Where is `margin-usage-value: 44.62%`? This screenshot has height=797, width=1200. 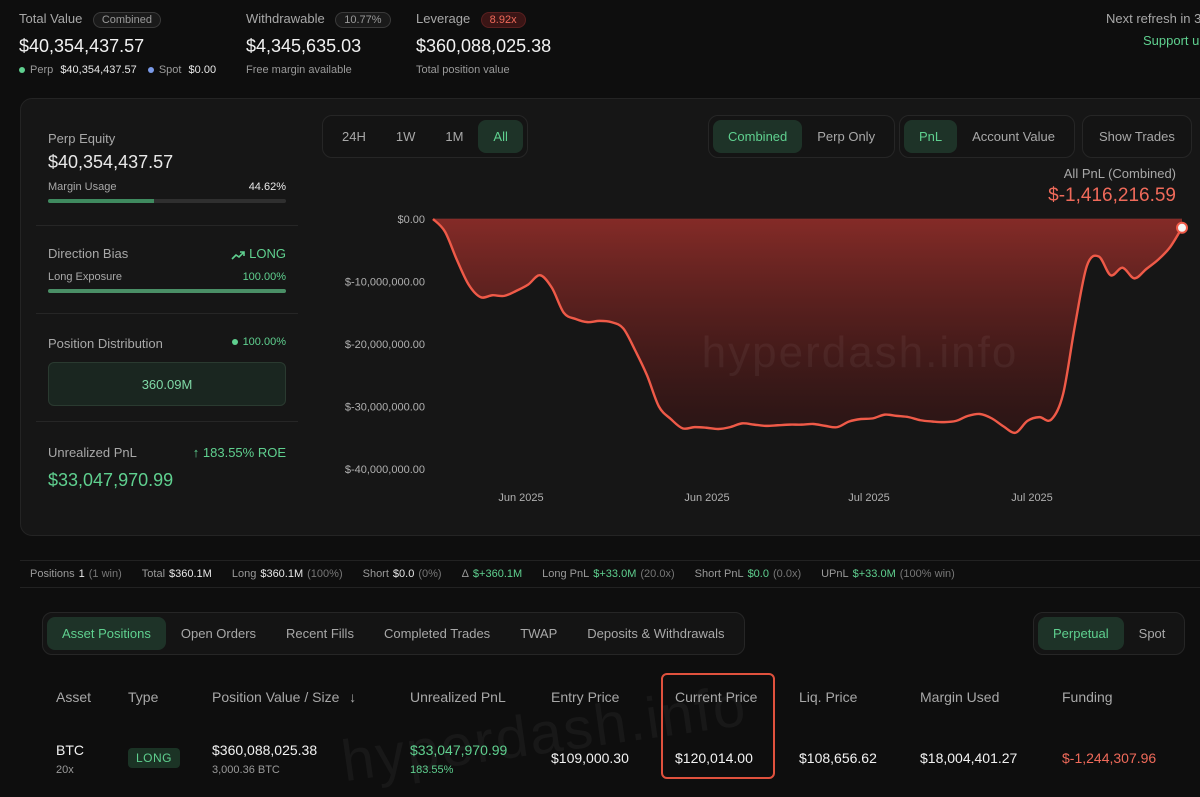 margin-usage-value: 44.62% is located at coordinates (267, 187).